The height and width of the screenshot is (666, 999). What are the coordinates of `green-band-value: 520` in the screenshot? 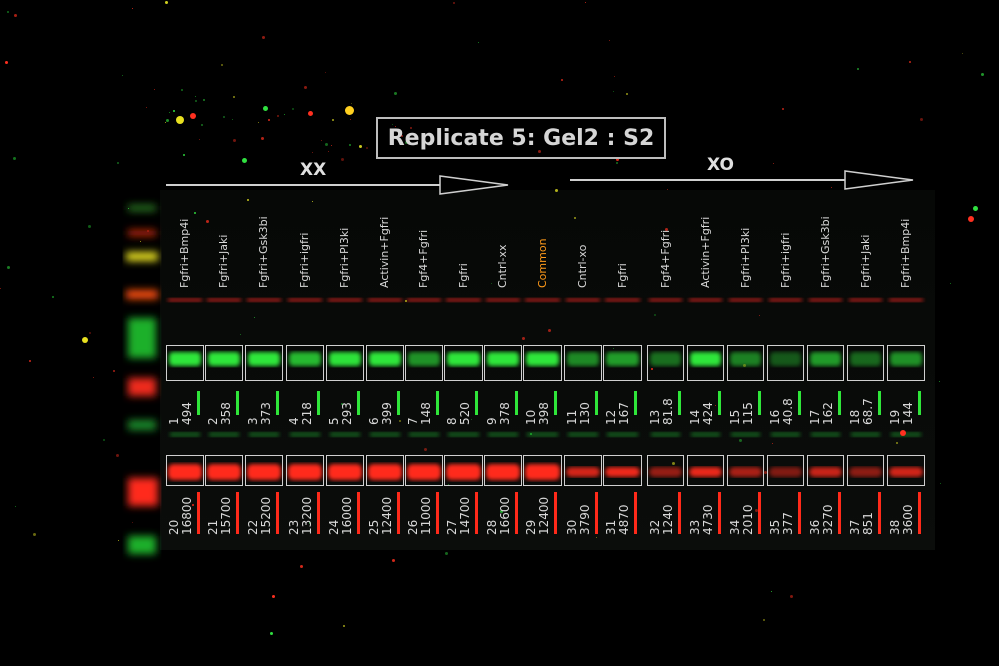 It's located at (465, 413).